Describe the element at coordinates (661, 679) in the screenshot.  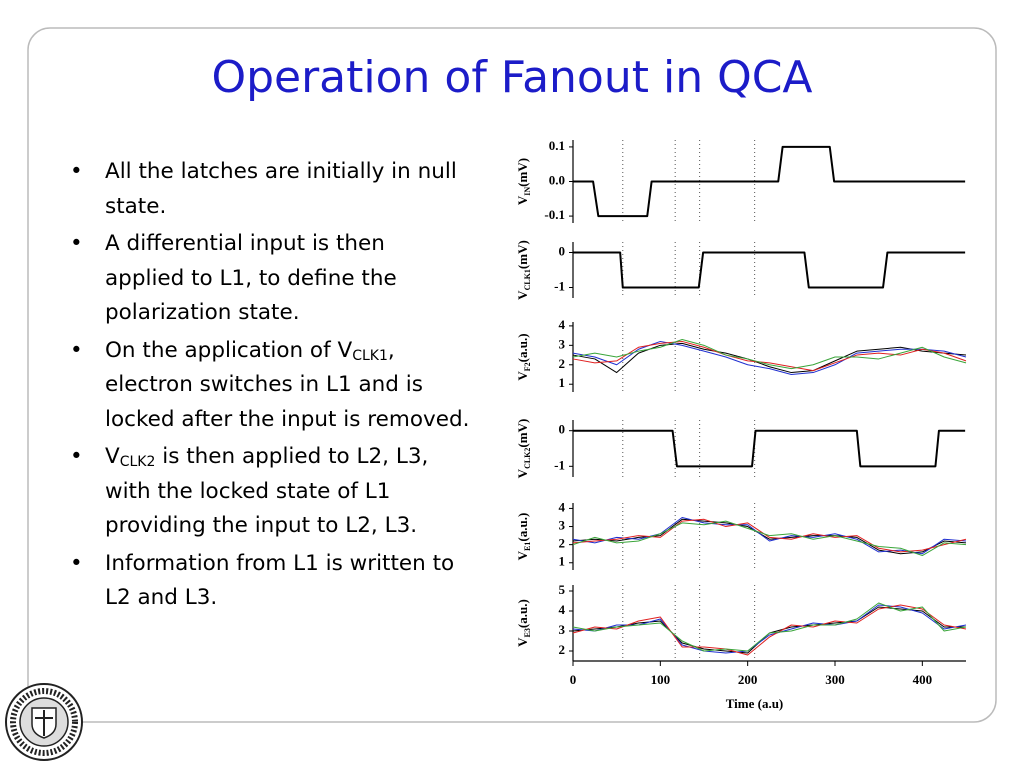
I see `x-tick-label: 100` at that location.